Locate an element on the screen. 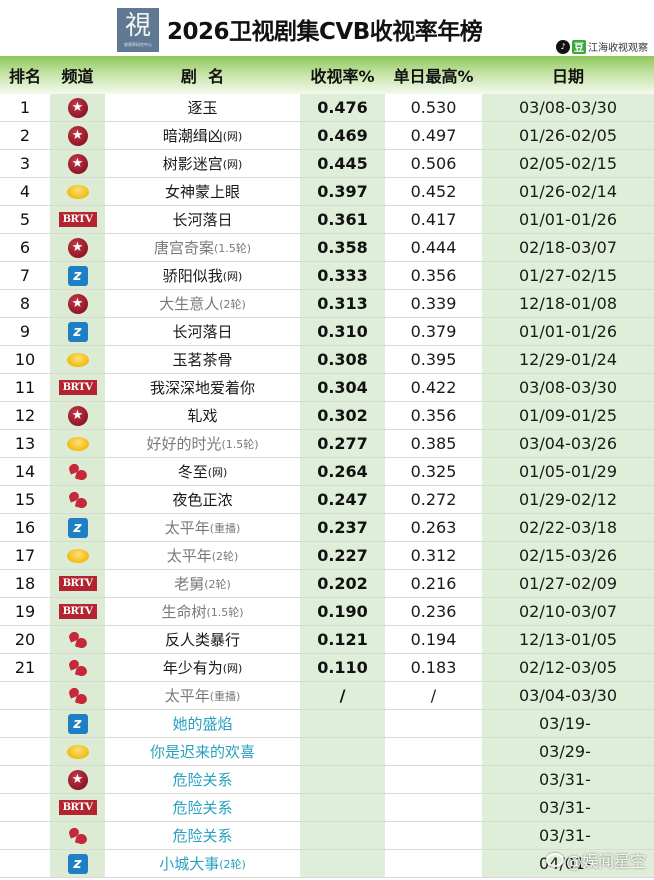  rank-cell: 2 is located at coordinates (25, 135).